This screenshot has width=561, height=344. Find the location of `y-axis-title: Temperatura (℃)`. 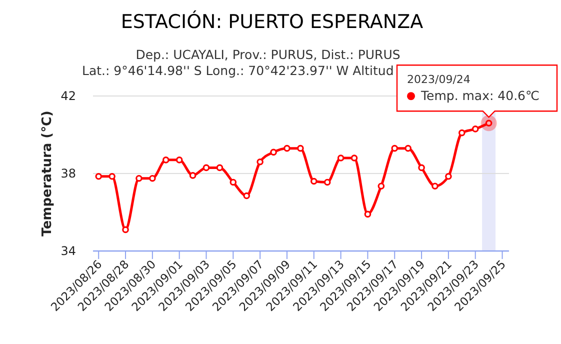

y-axis-title: Temperatura (℃) is located at coordinates (47, 173).